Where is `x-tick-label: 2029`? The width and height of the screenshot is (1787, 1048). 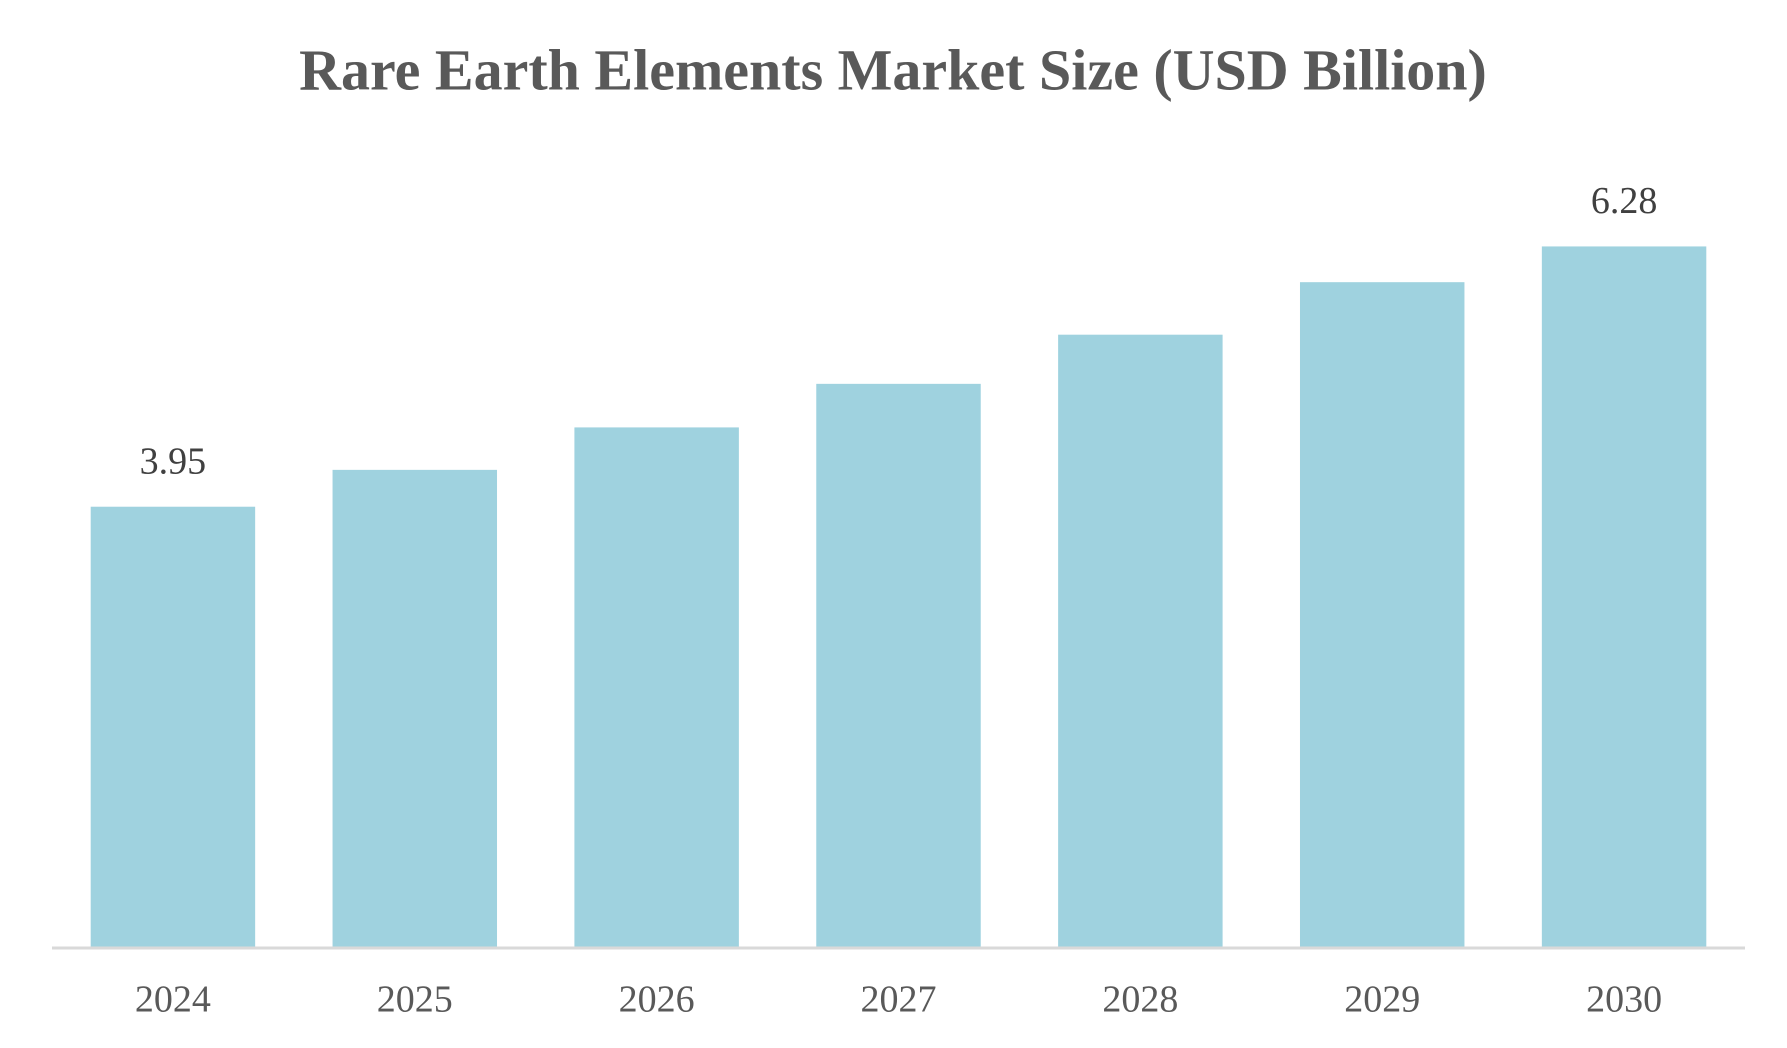
x-tick-label: 2029 is located at coordinates (1382, 1000).